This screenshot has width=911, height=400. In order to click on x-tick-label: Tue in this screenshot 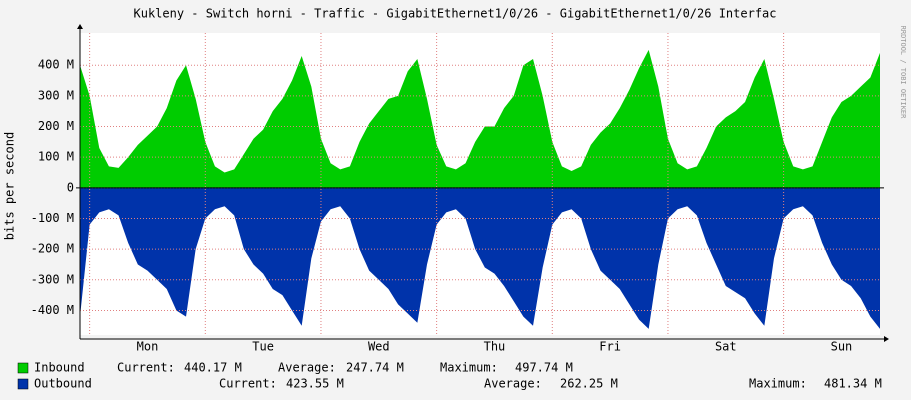, I will do `click(263, 347)`.